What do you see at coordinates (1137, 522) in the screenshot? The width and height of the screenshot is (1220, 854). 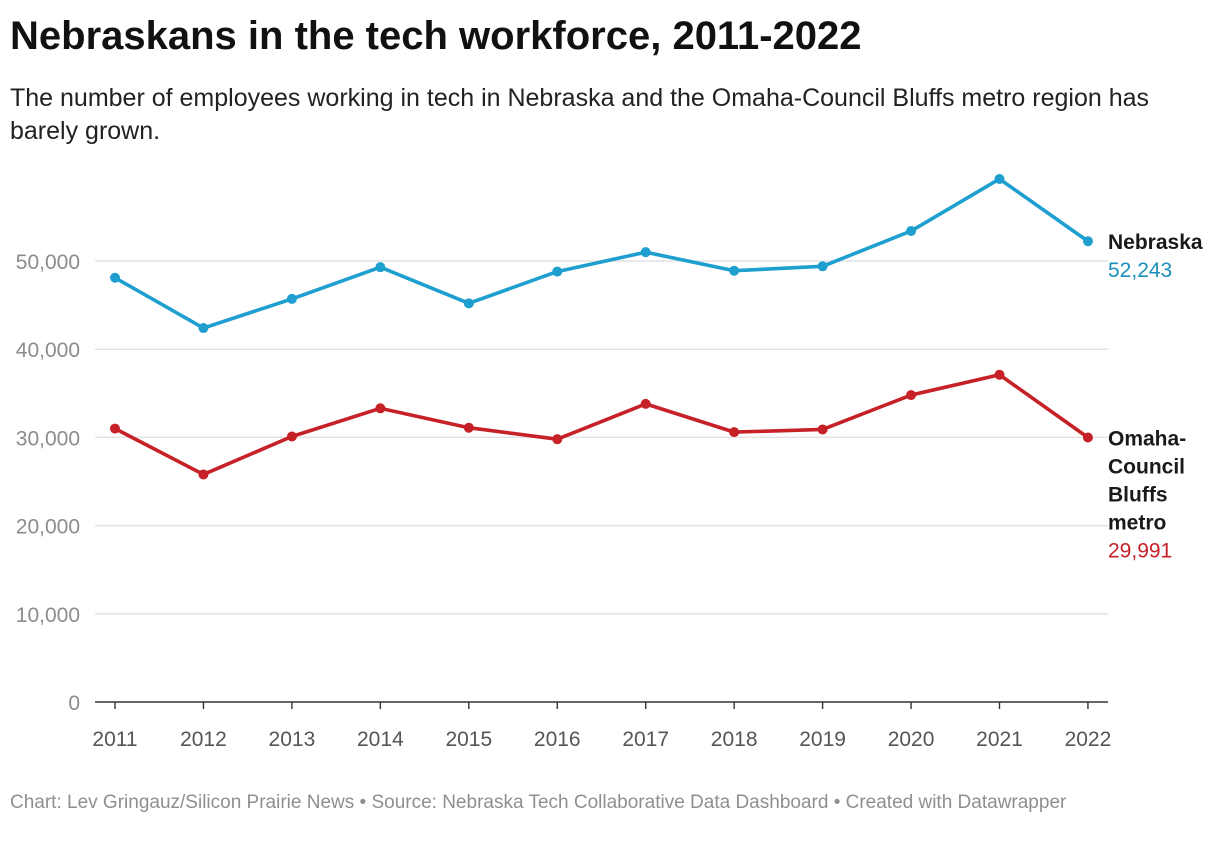 I see `series-label-omaha-council-bluffs-metro: metro` at bounding box center [1137, 522].